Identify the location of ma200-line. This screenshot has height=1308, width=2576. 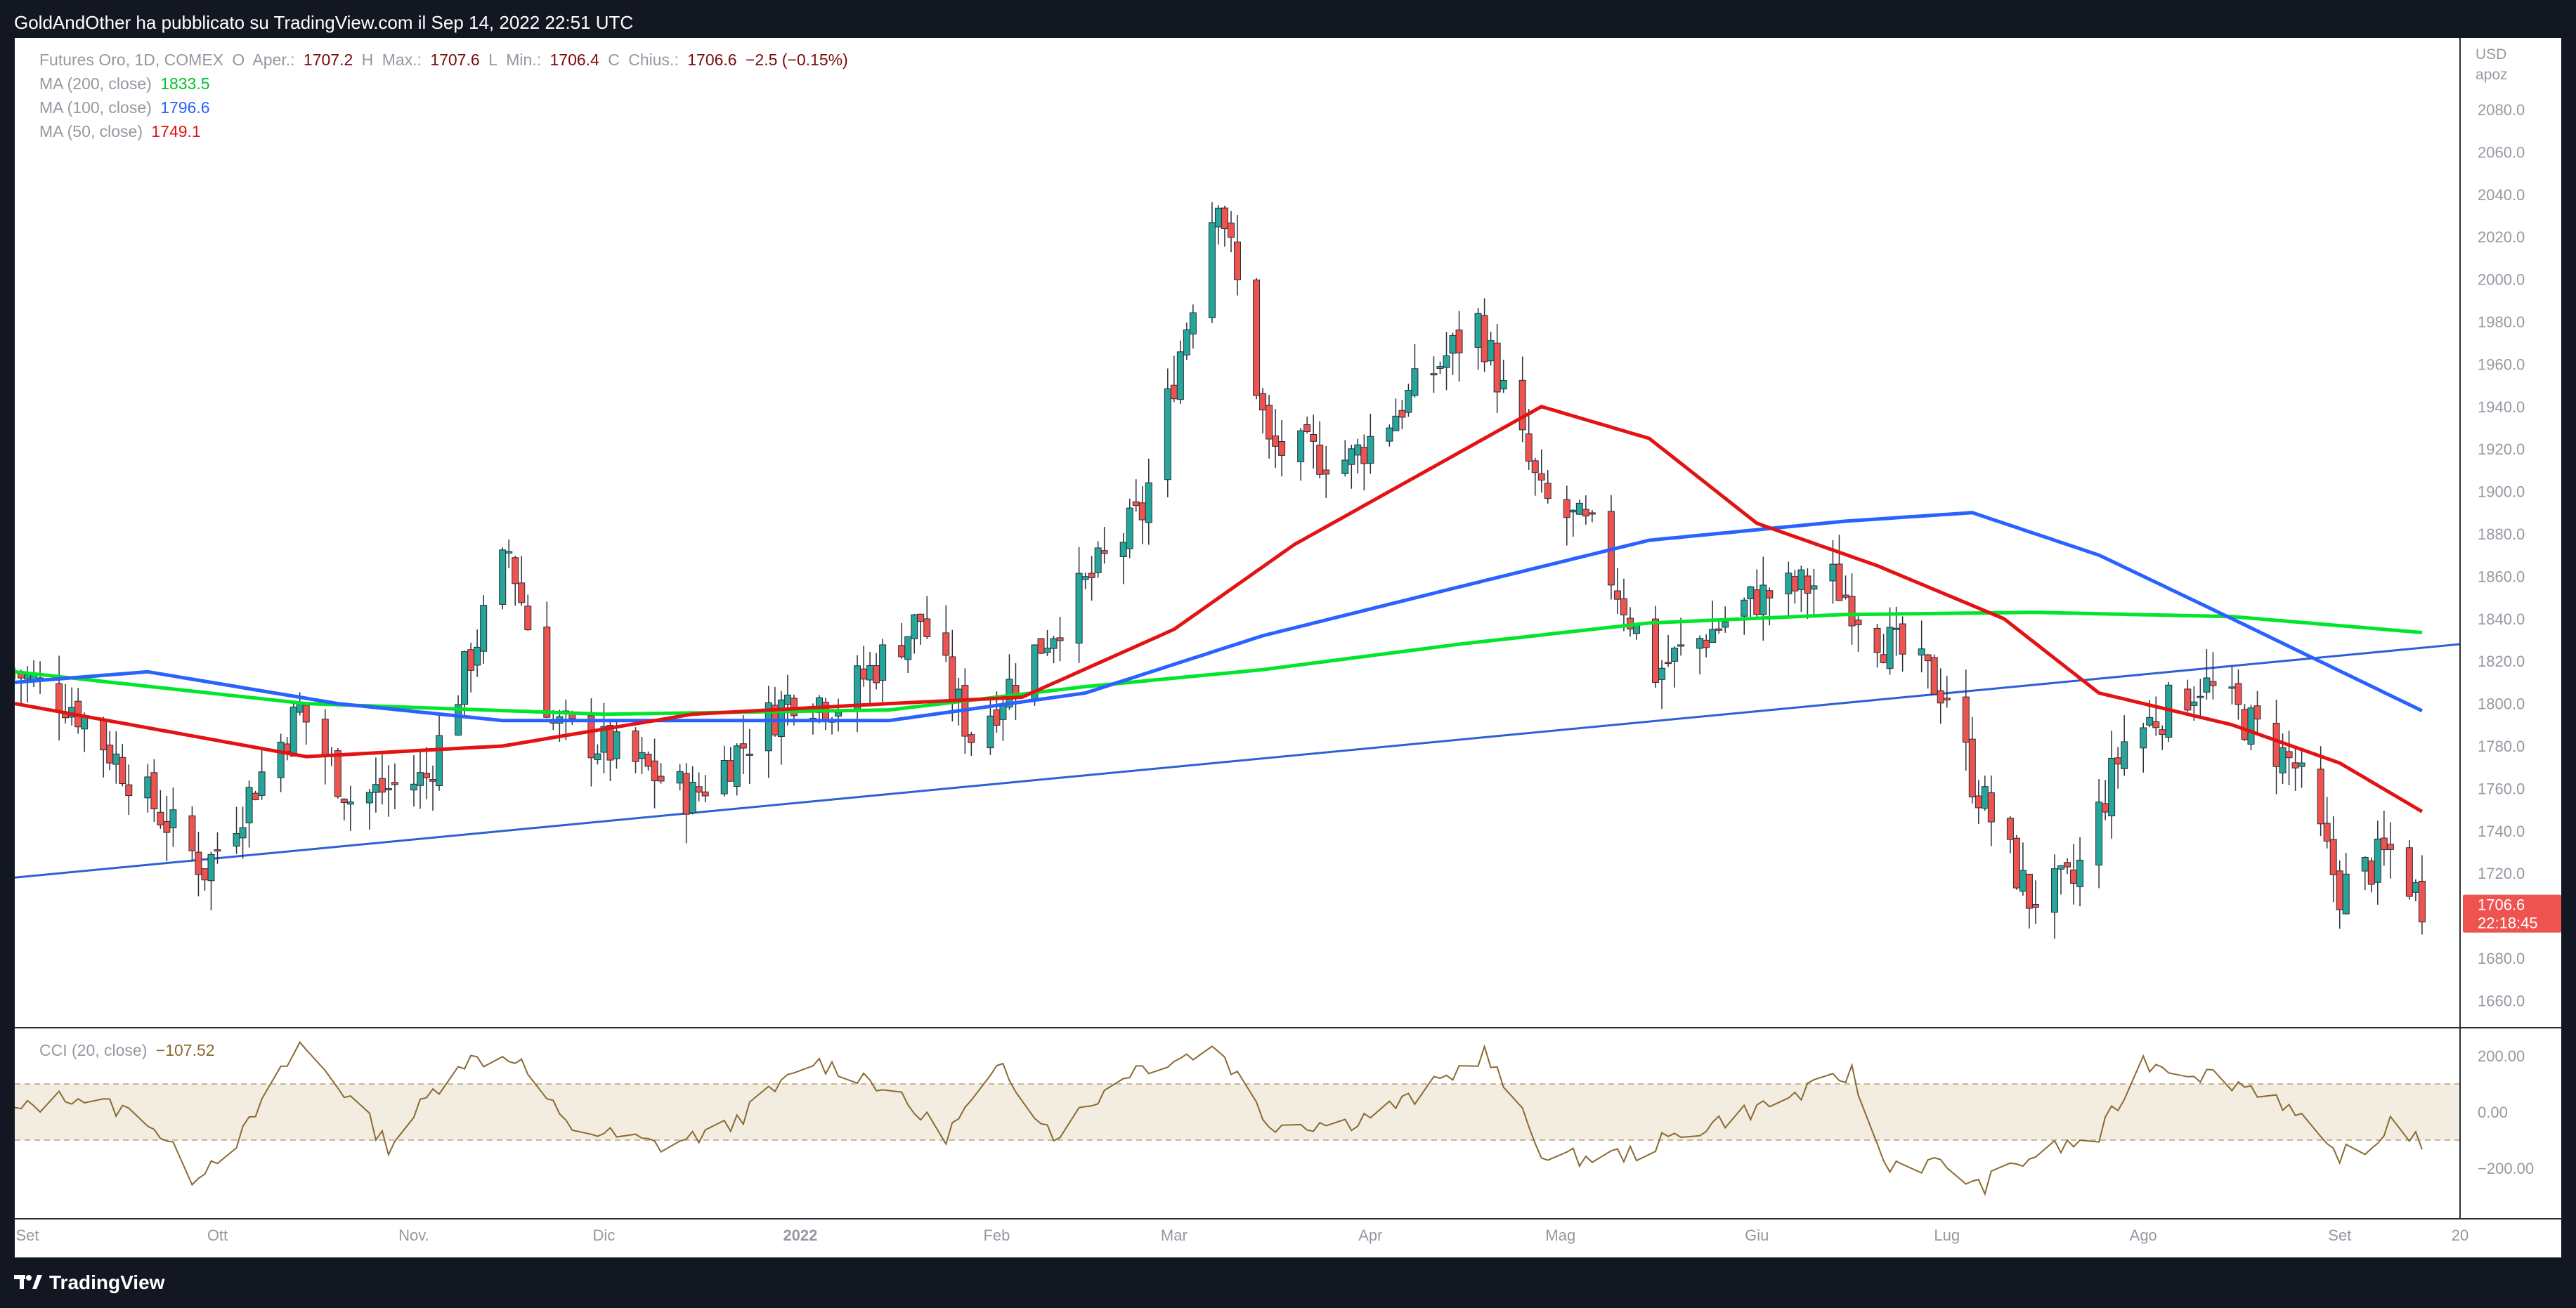
(1219, 664).